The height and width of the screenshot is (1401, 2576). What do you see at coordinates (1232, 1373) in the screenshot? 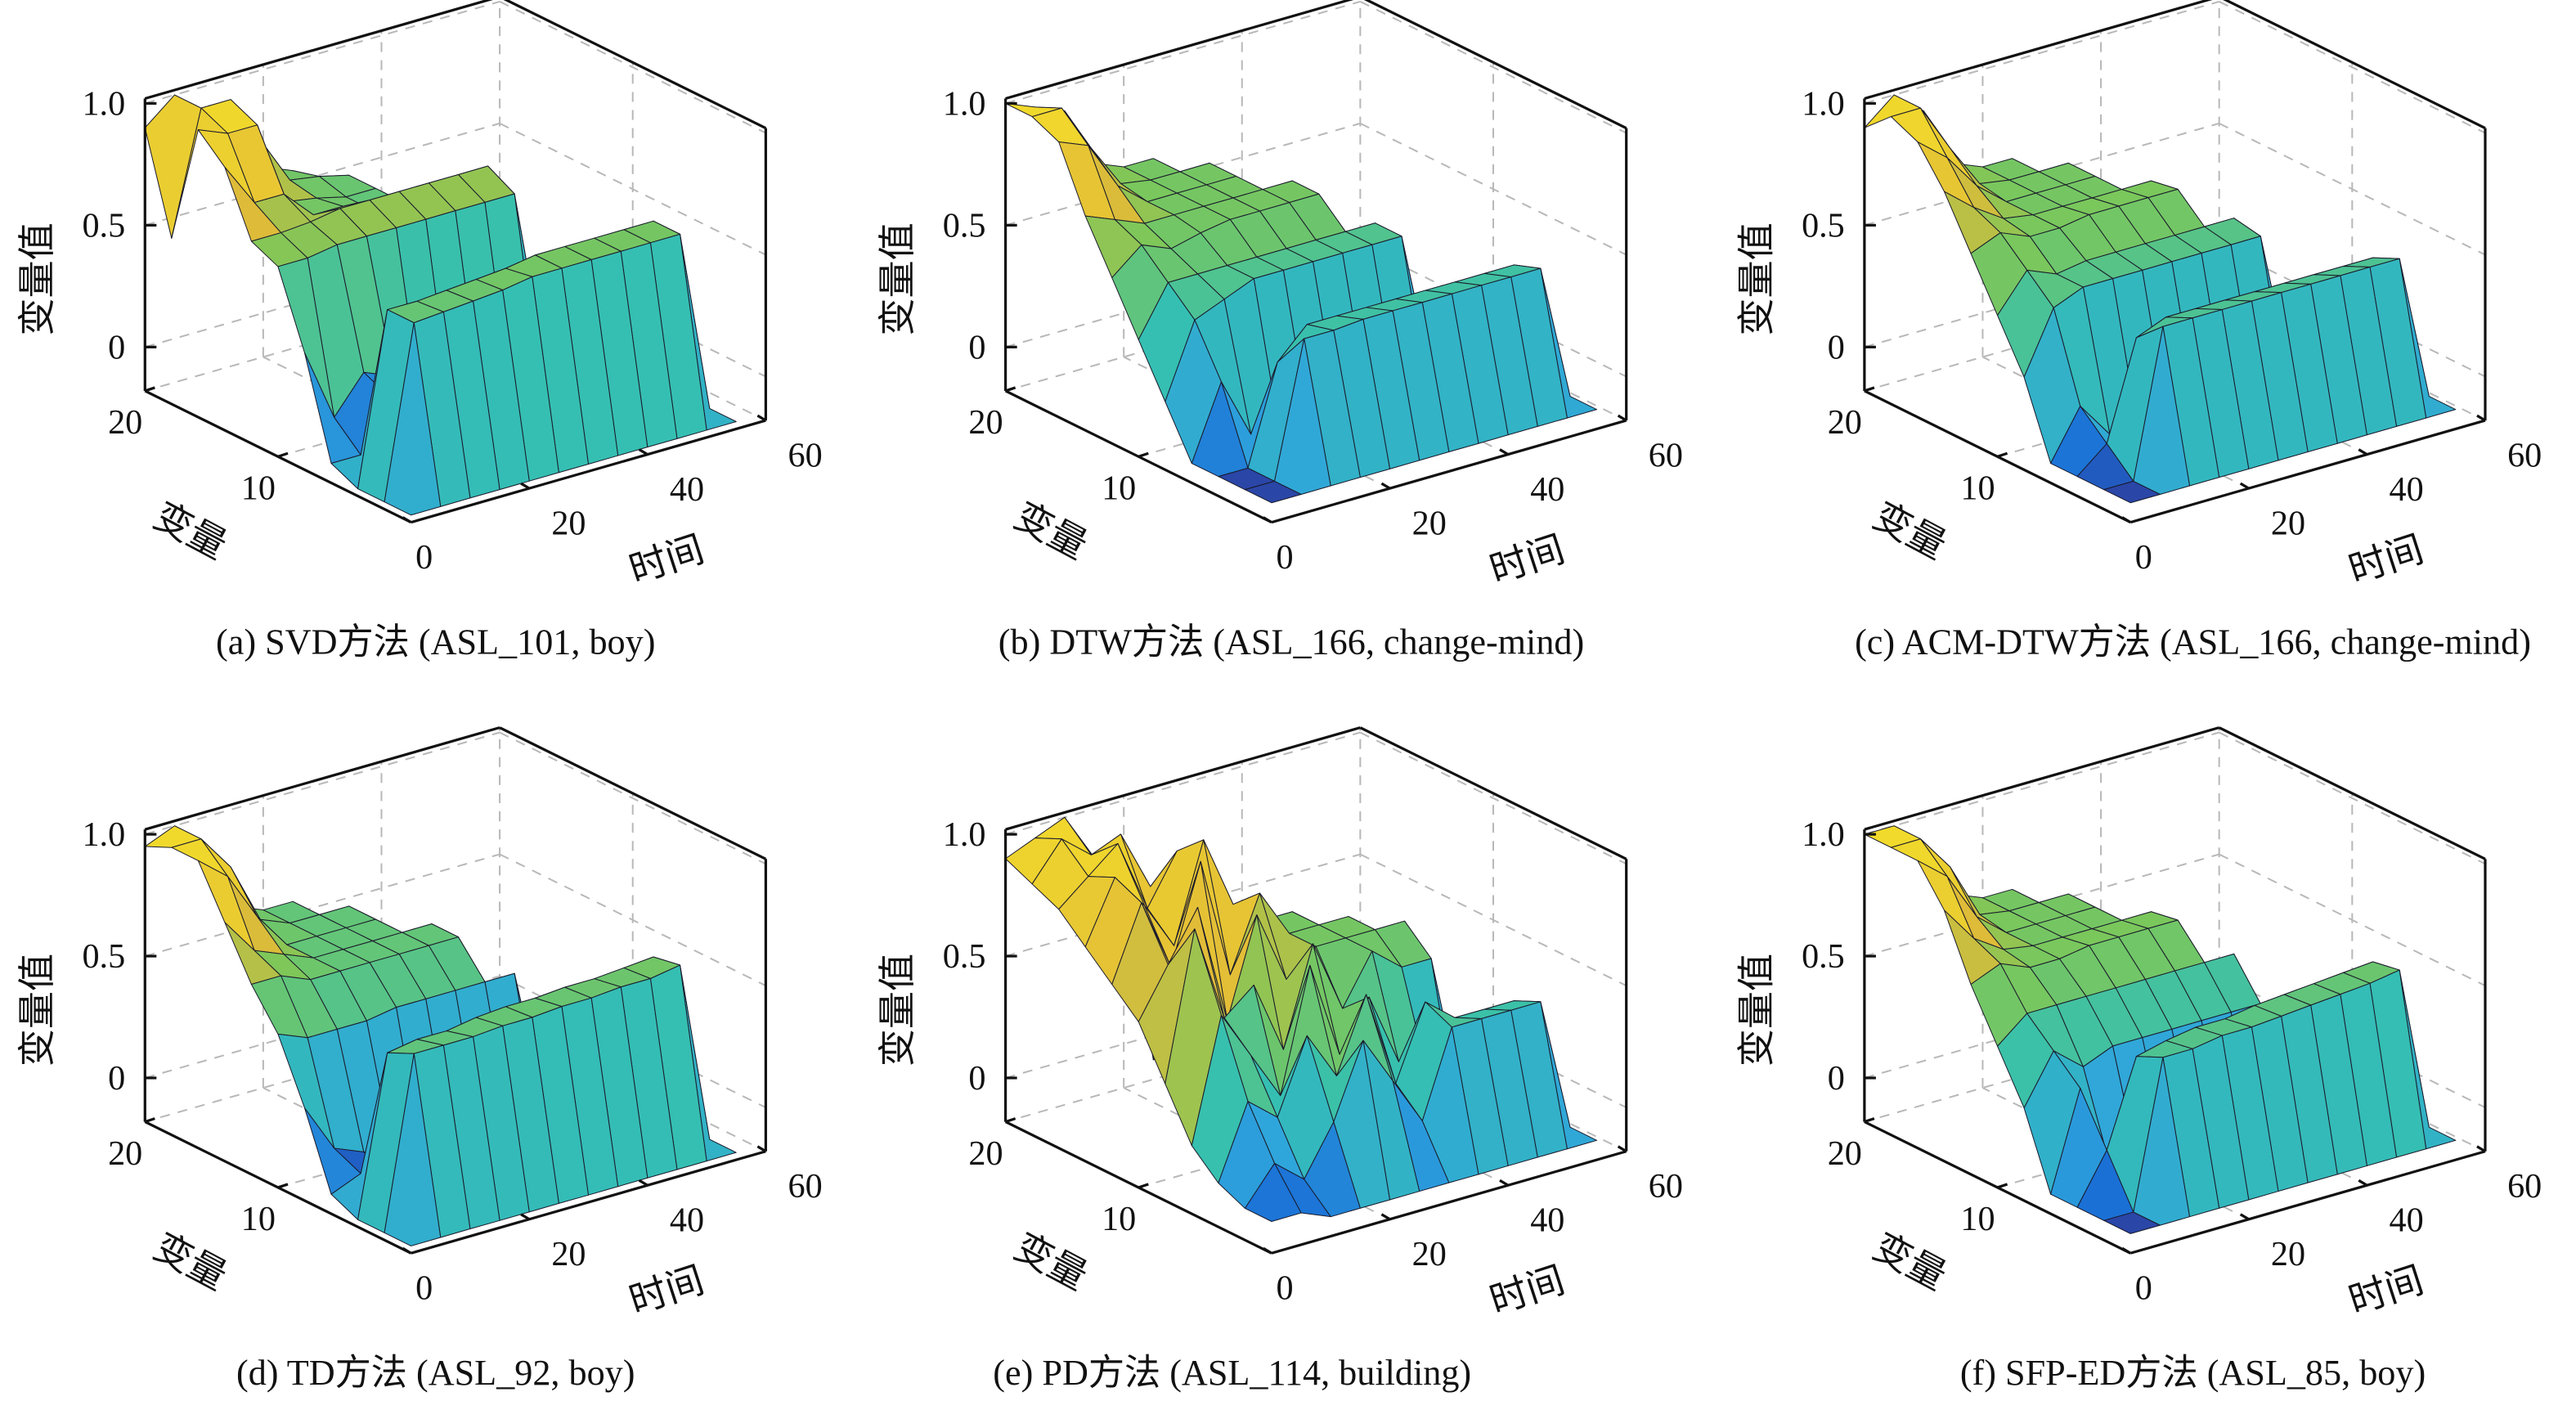
I see `panel-caption: (e) PD方法 (ASL_114, building)` at bounding box center [1232, 1373].